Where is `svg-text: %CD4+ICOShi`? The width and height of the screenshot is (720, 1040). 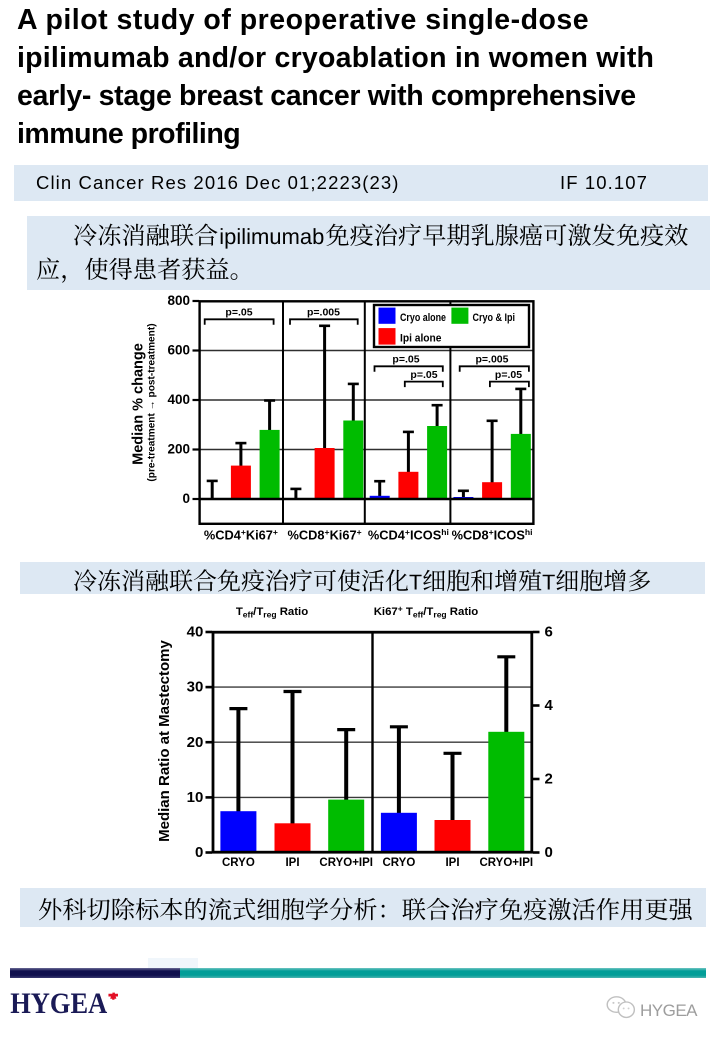 svg-text: %CD4+ICOShi is located at coordinates (408, 535).